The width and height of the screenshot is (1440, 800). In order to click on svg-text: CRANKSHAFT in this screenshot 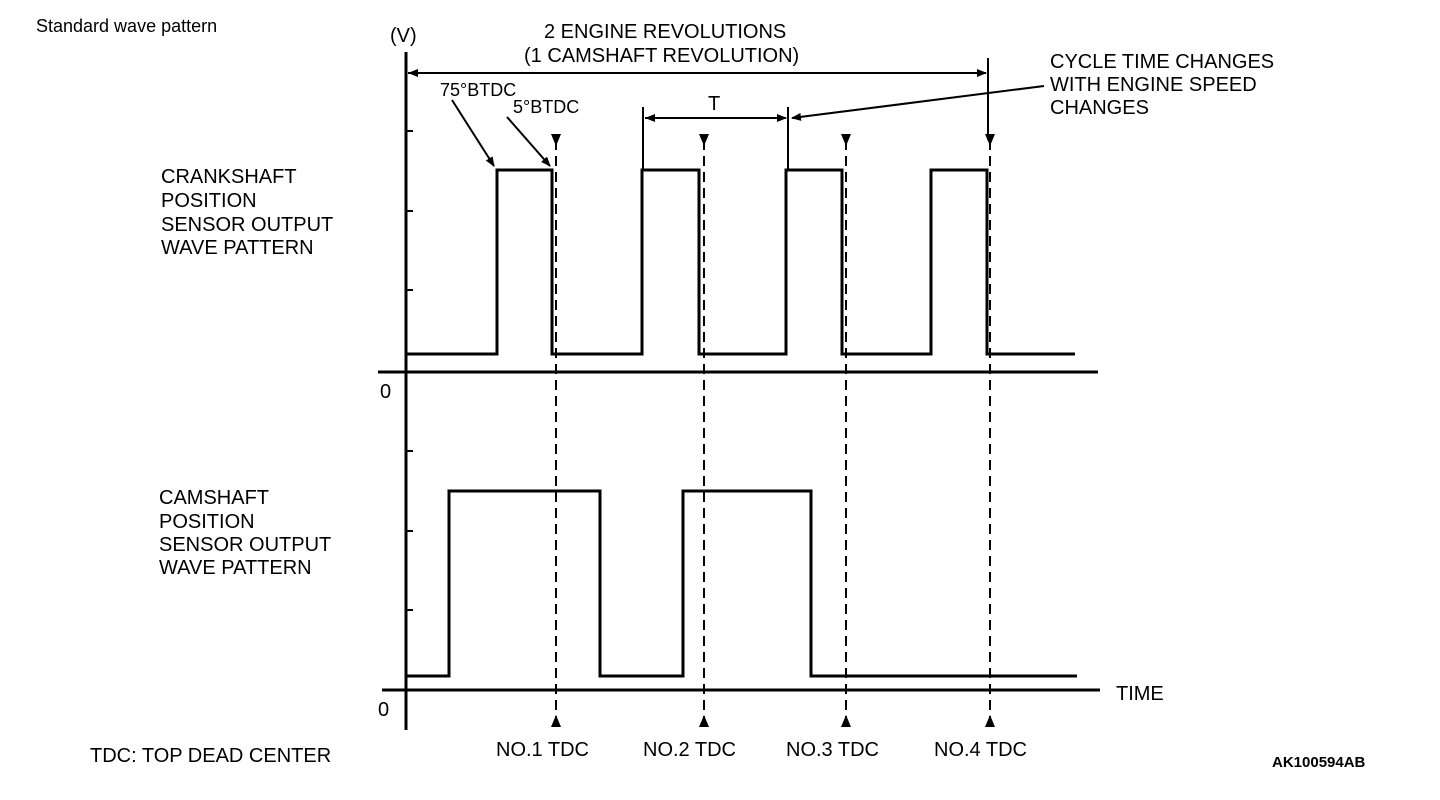, I will do `click(229, 177)`.